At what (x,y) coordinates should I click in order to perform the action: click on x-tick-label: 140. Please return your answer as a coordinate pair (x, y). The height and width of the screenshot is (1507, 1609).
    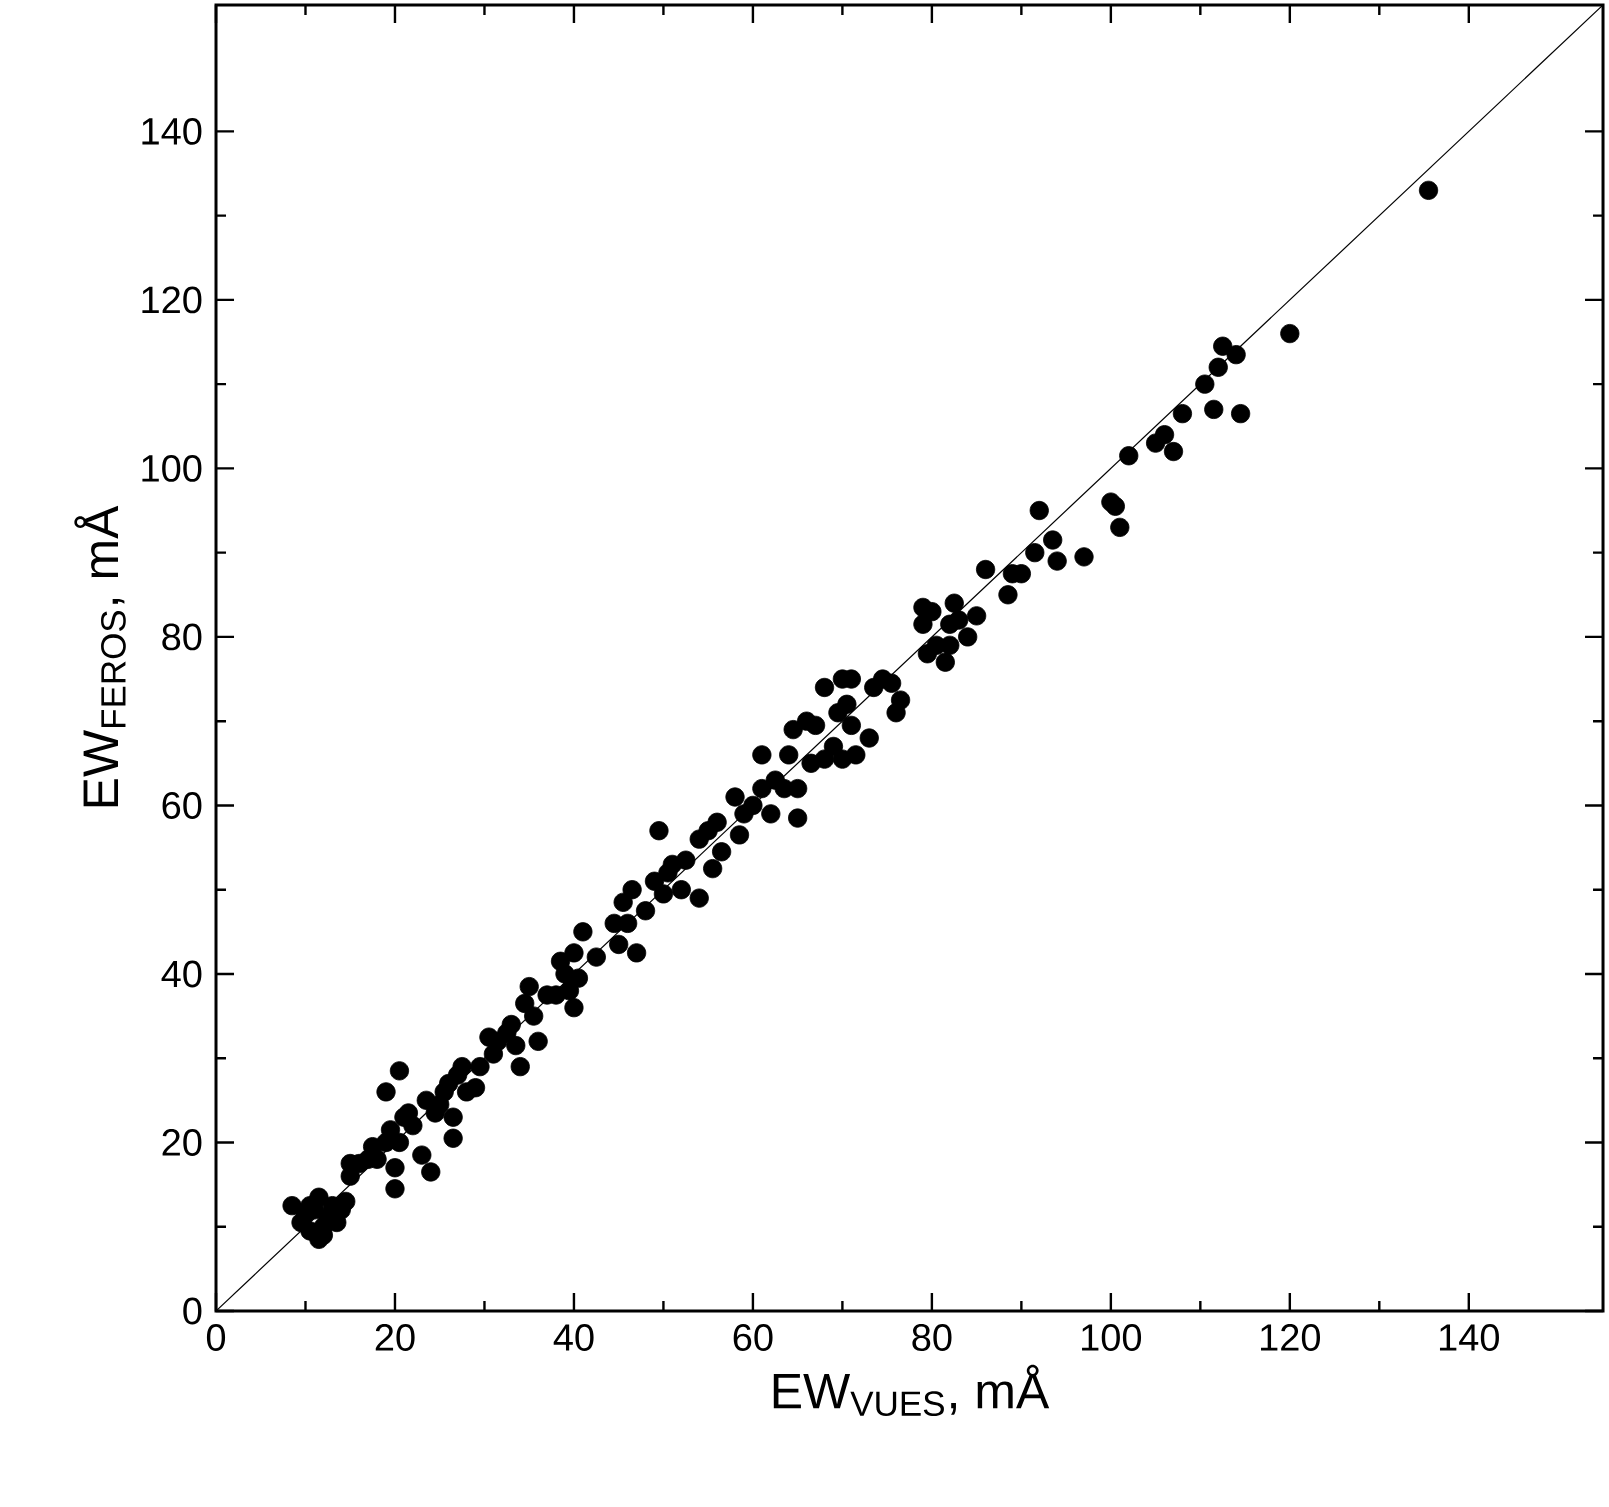
    Looking at the image, I should click on (1469, 1337).